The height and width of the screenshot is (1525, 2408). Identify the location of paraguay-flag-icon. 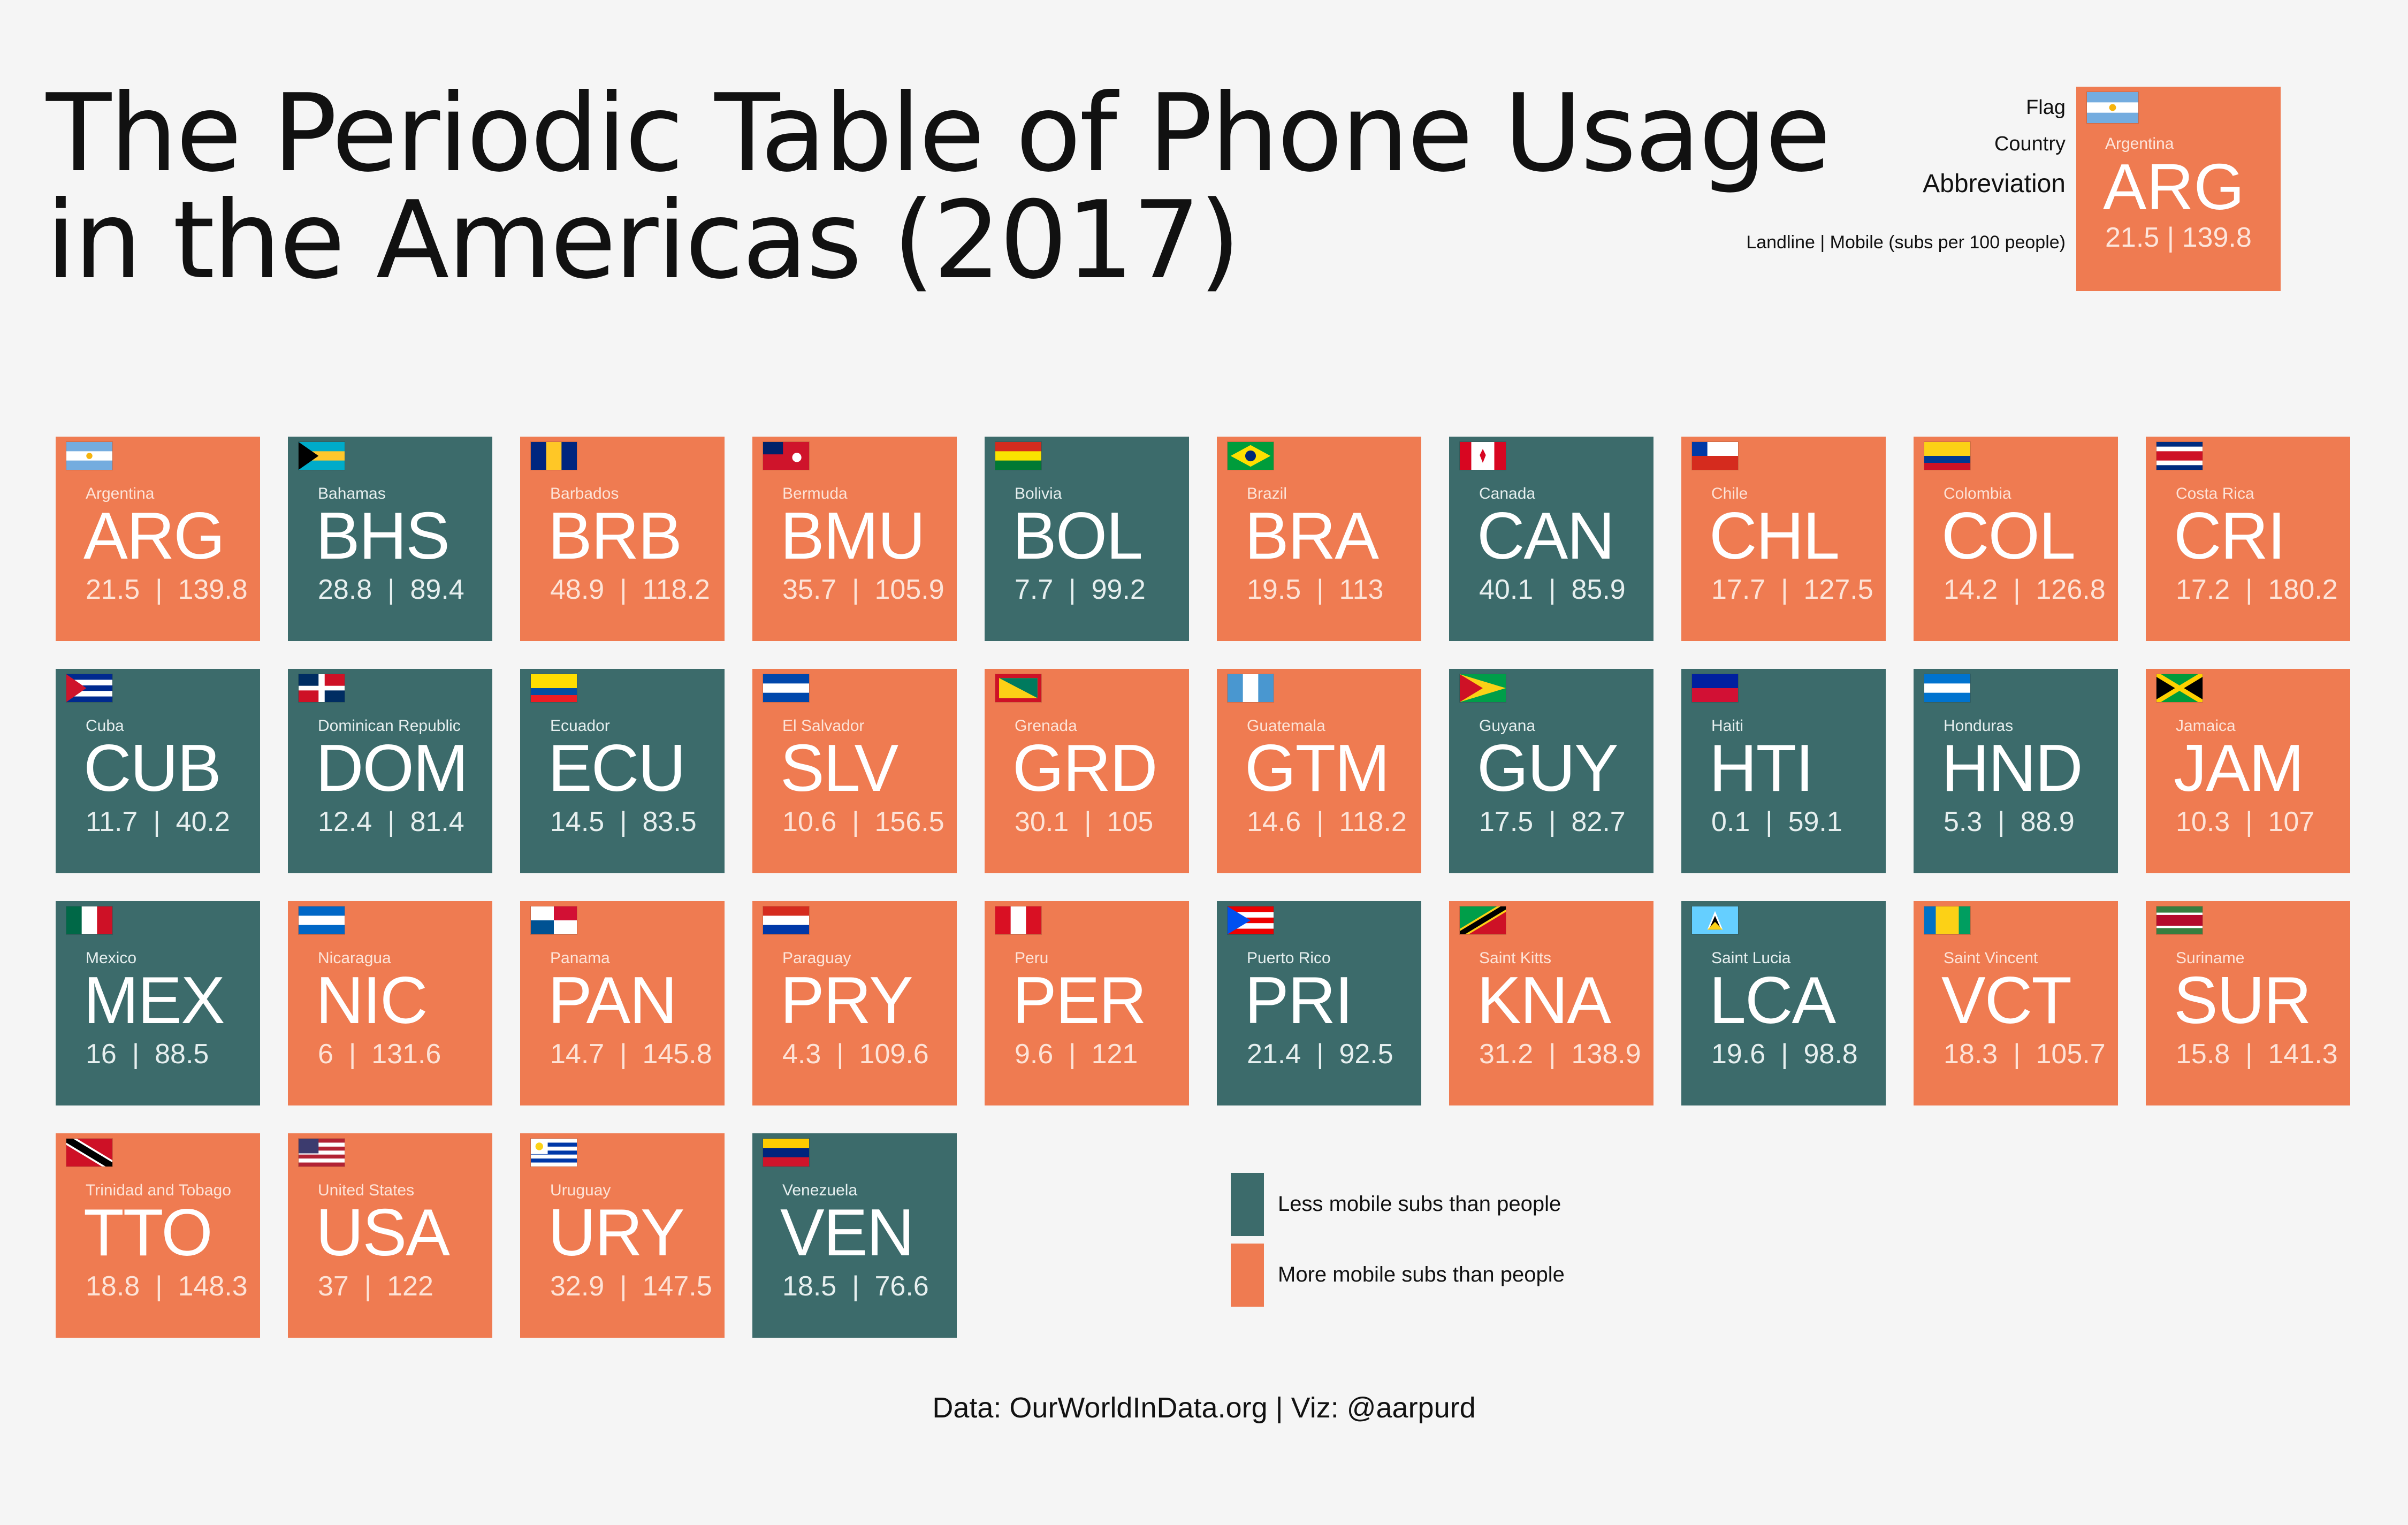
(786, 920).